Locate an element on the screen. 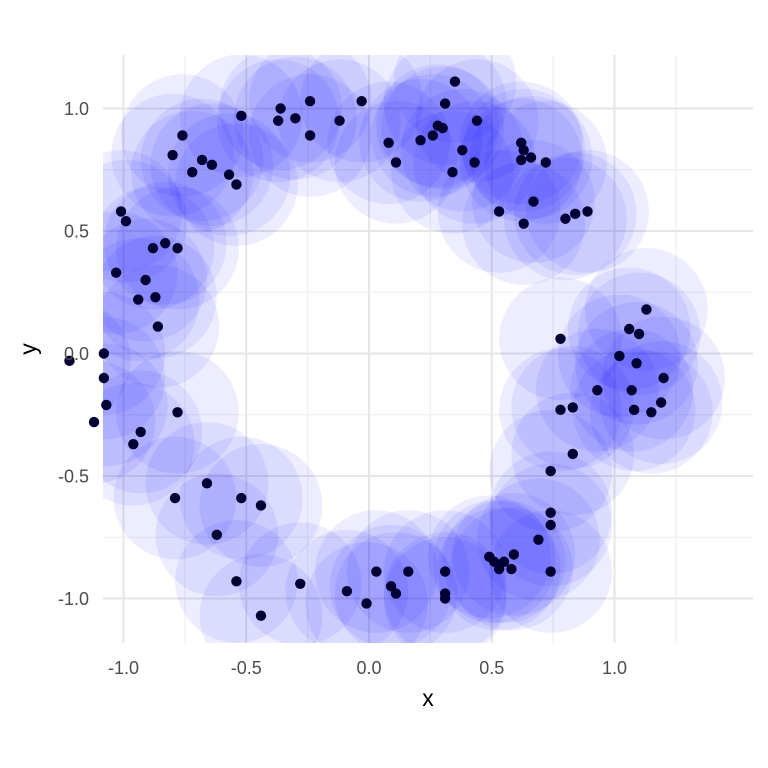 The width and height of the screenshot is (768, 768). x-tick-label: -1.0 is located at coordinates (123, 668).